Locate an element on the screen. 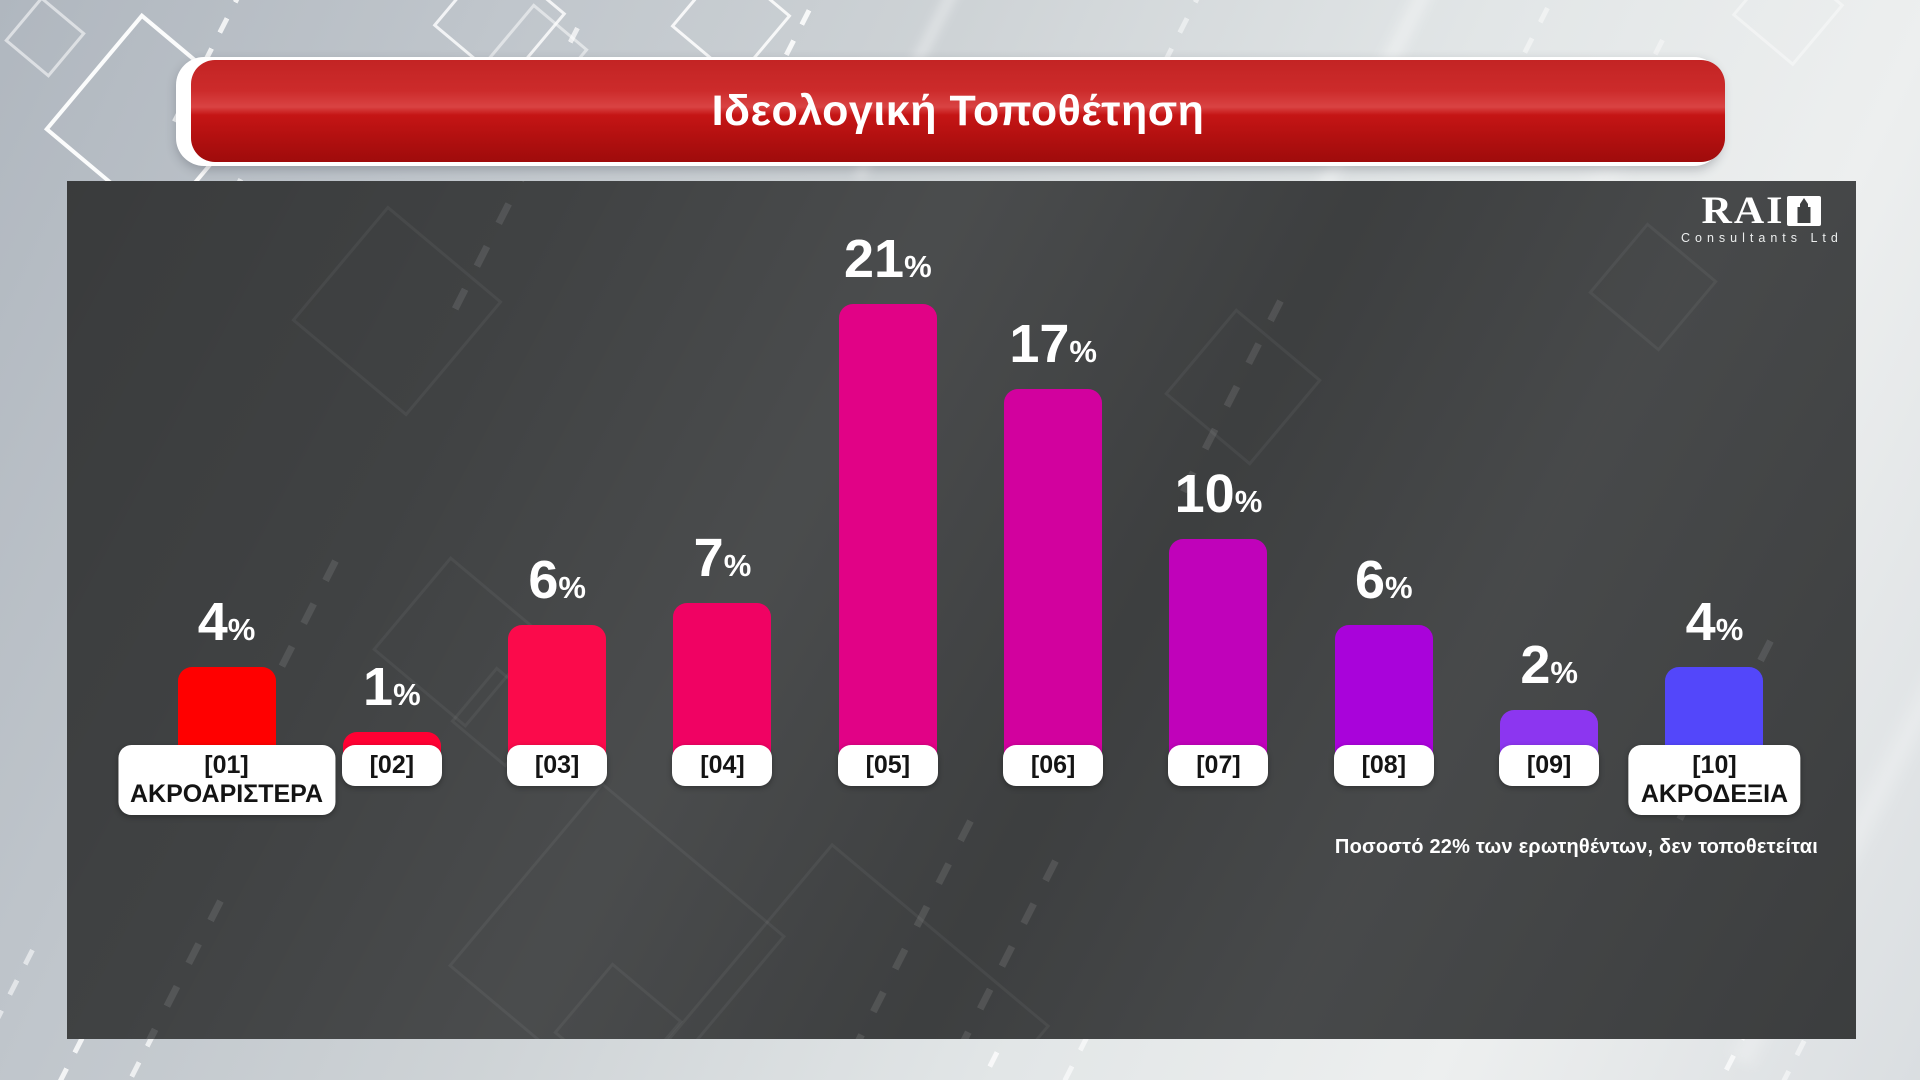 The width and height of the screenshot is (1920, 1080). value-number: 17 is located at coordinates (1039, 344).